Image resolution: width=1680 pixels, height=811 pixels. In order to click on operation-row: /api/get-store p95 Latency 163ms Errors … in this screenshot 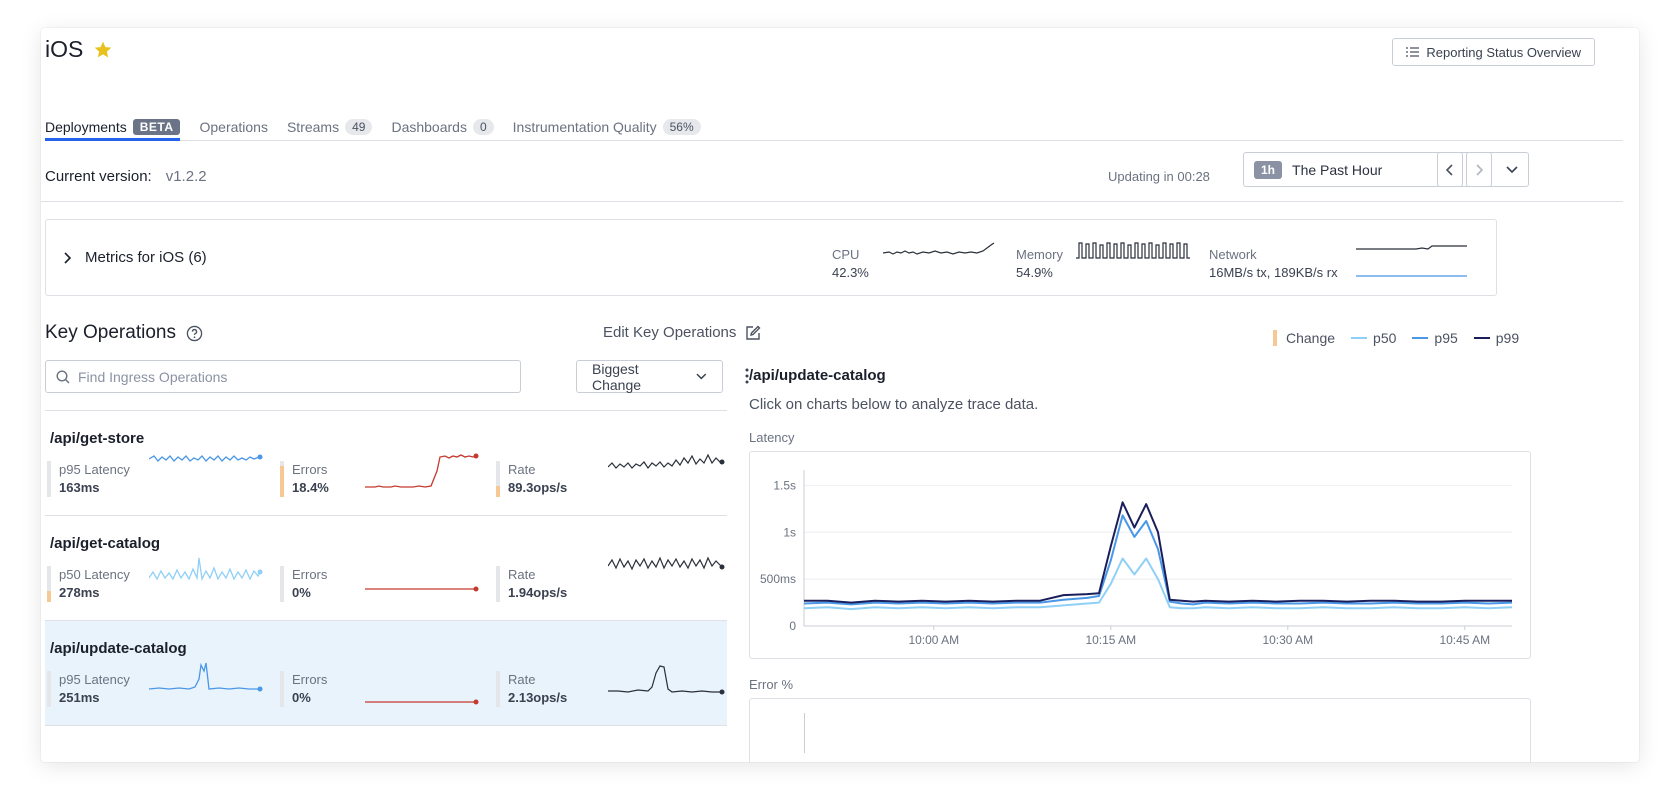, I will do `click(386, 463)`.